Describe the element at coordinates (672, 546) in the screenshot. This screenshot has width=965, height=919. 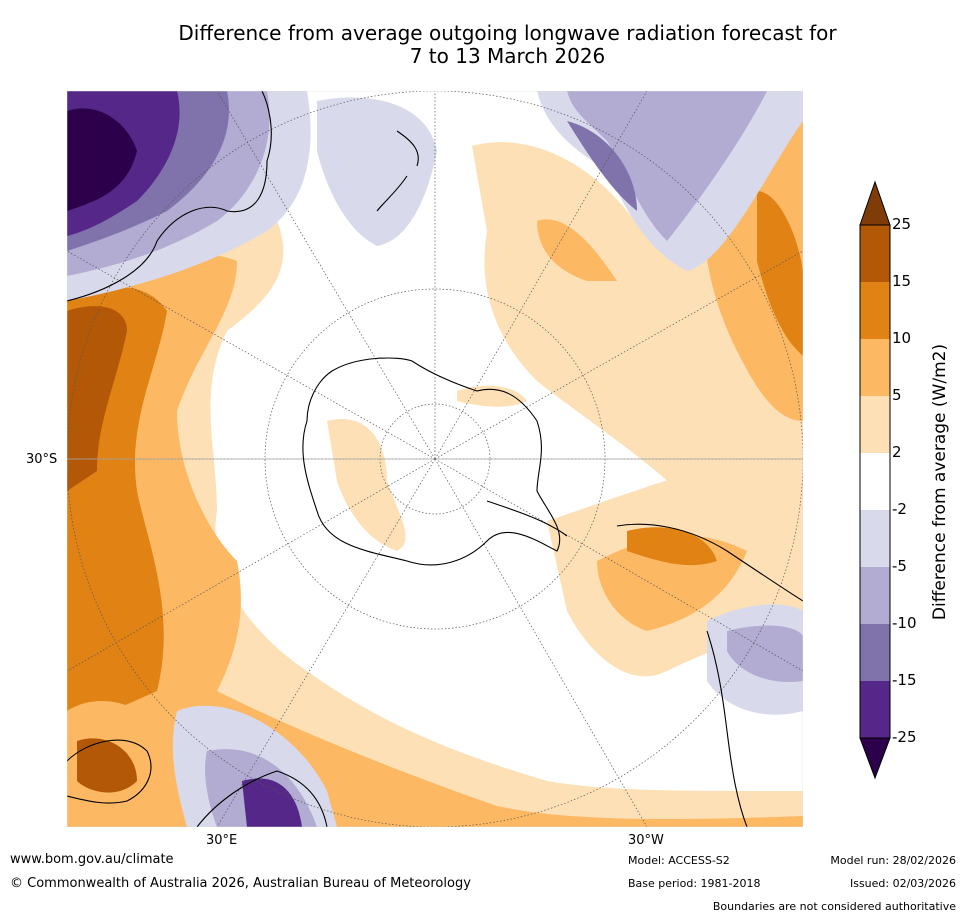
I see `south-america-anomaly-strong` at that location.